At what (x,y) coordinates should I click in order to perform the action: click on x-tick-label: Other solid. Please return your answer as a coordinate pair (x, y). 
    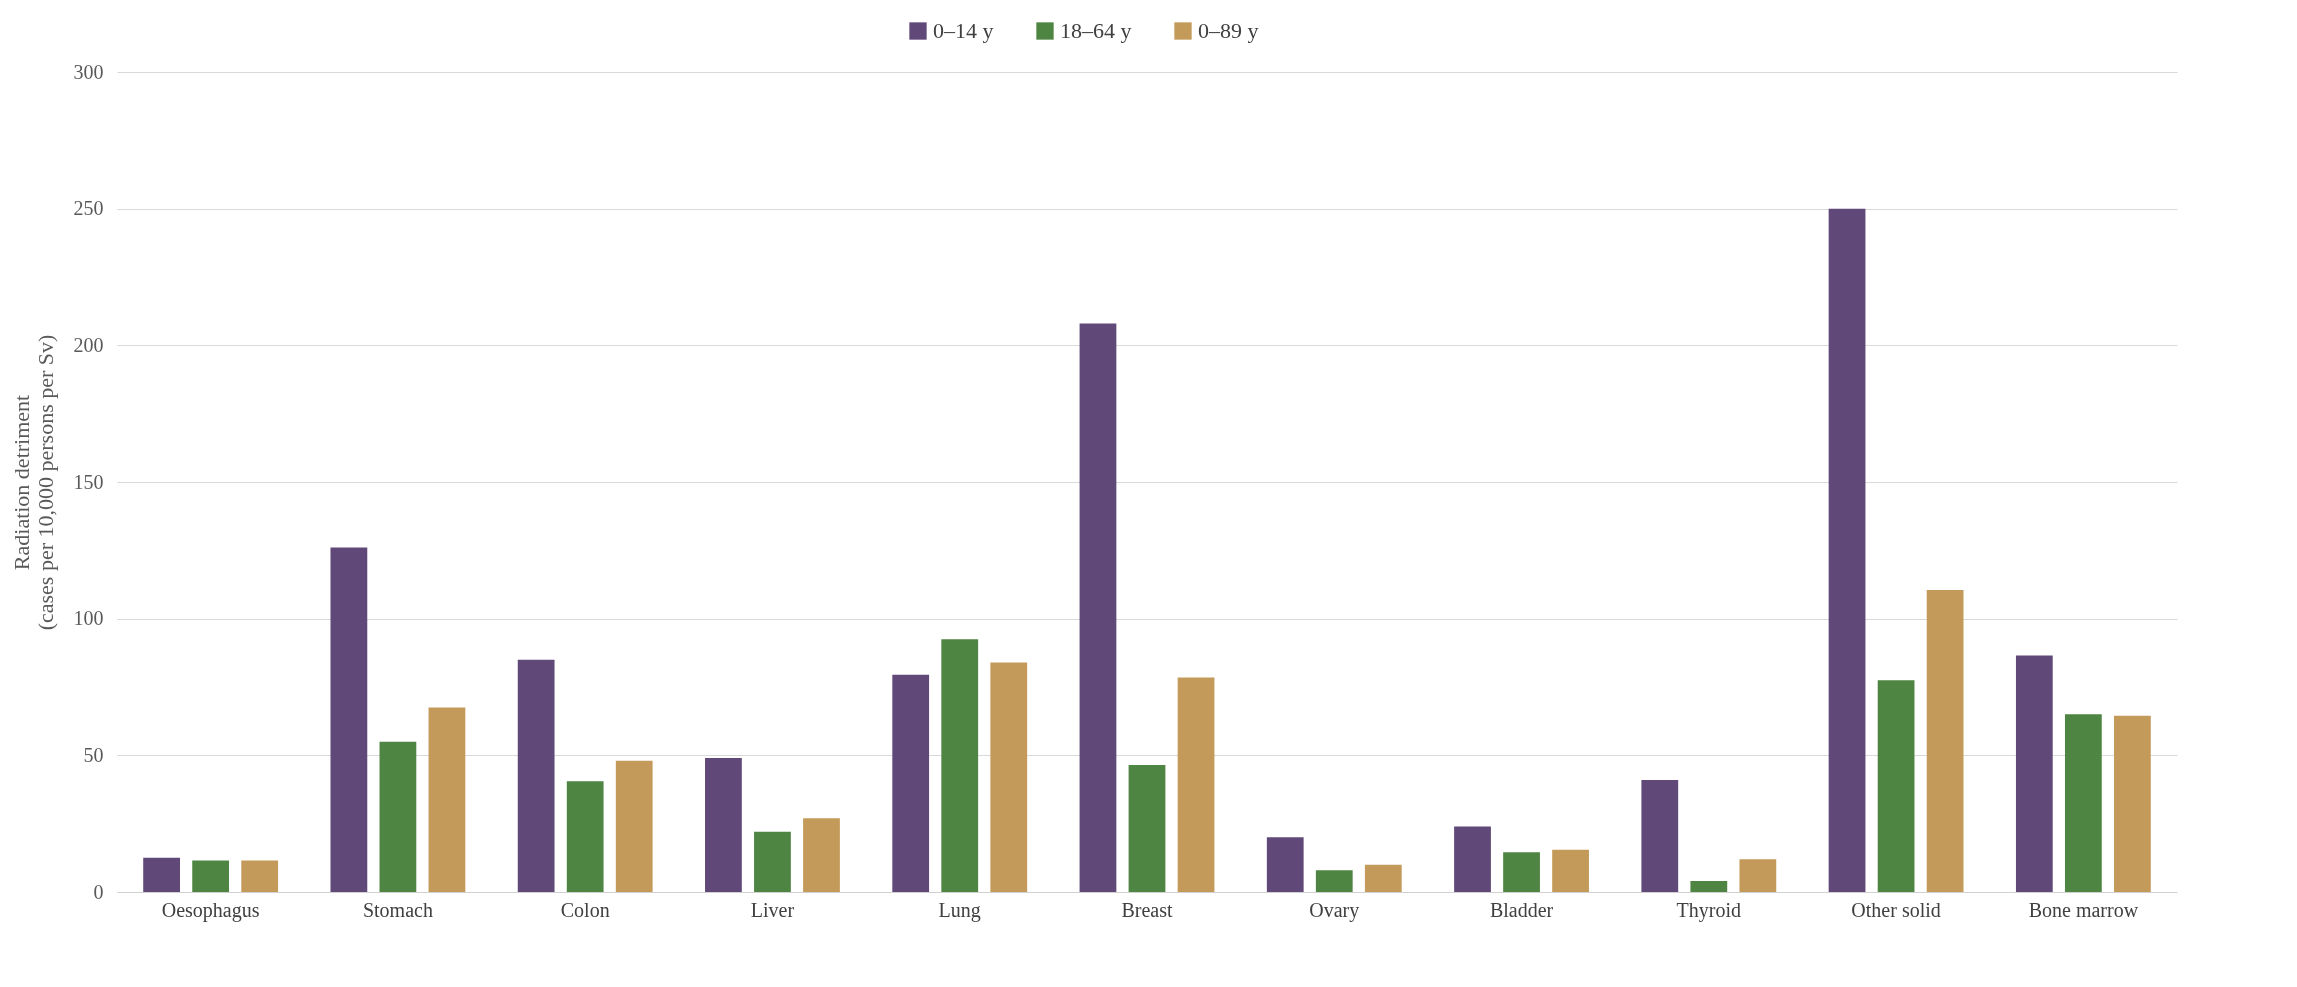
    Looking at the image, I should click on (1896, 909).